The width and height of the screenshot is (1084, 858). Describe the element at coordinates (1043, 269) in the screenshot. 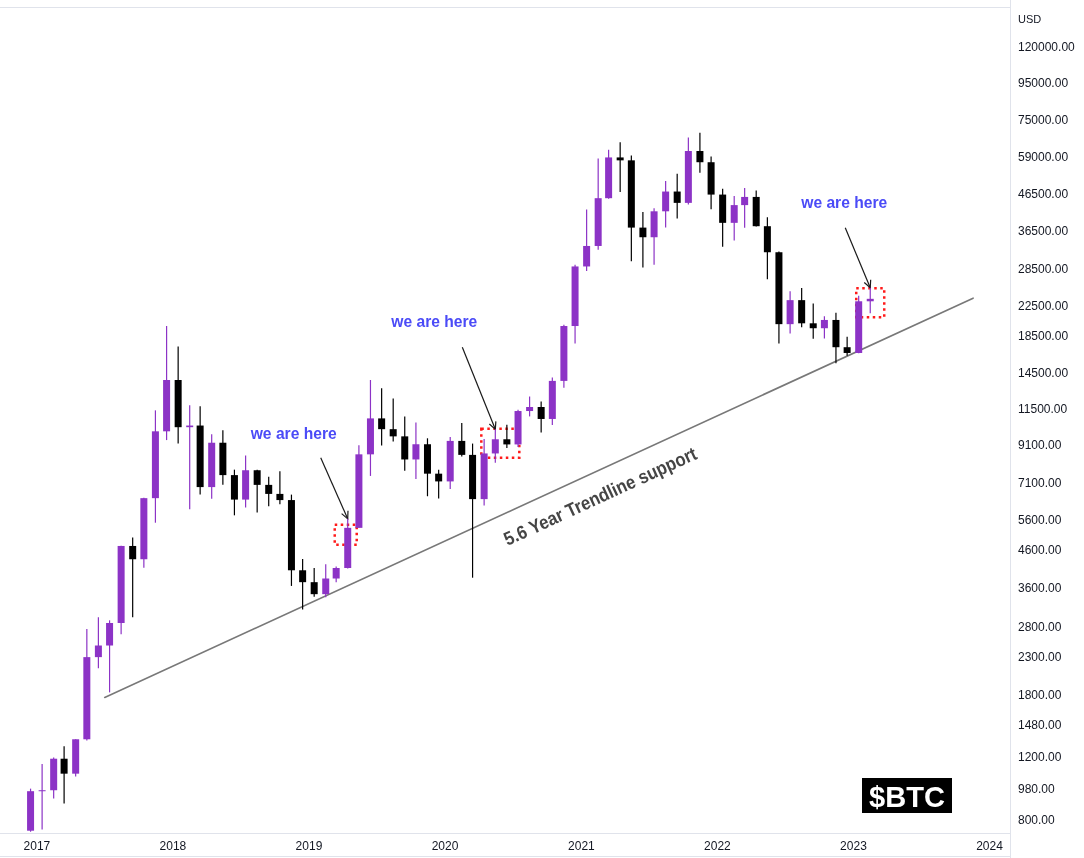

I see `y-tick-label: 28500.00` at that location.